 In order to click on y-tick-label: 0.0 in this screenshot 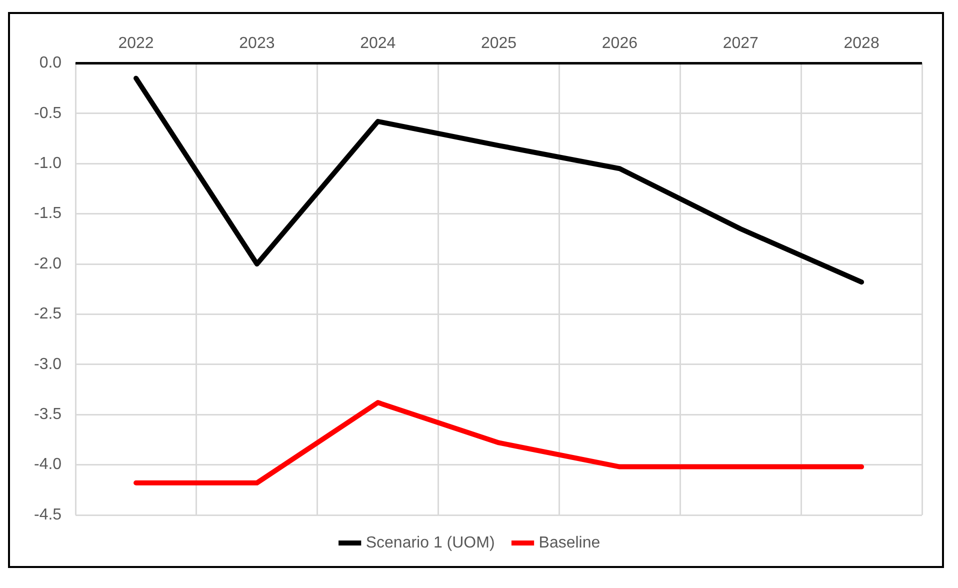, I will do `click(50, 63)`.